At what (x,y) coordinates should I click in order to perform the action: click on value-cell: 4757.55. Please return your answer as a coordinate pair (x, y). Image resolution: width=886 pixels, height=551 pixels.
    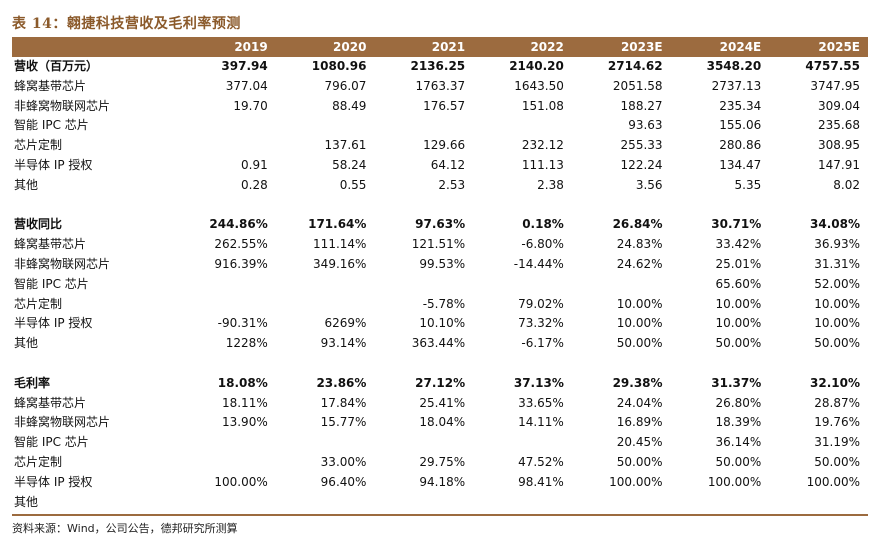
    Looking at the image, I should click on (832, 66).